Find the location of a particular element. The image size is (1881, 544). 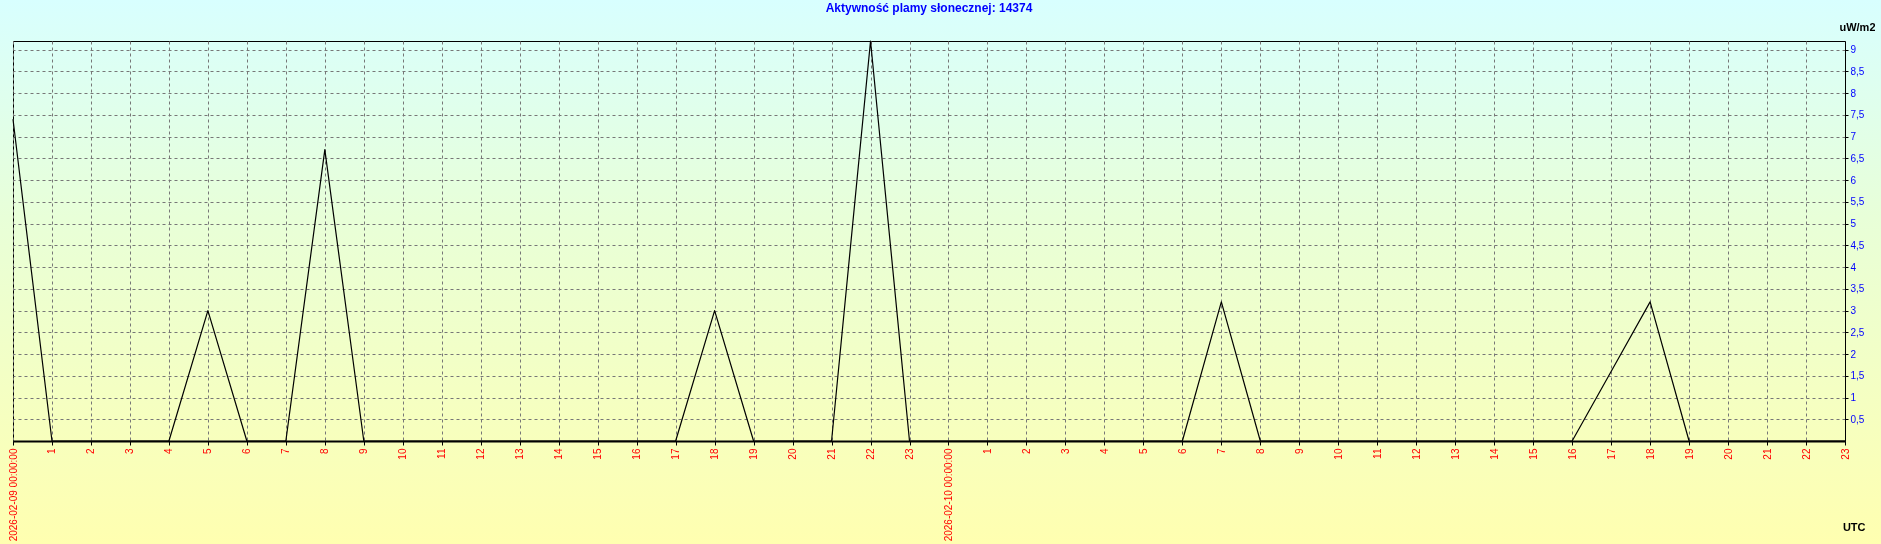

y-tick-label: 2,5 is located at coordinates (1857, 332).